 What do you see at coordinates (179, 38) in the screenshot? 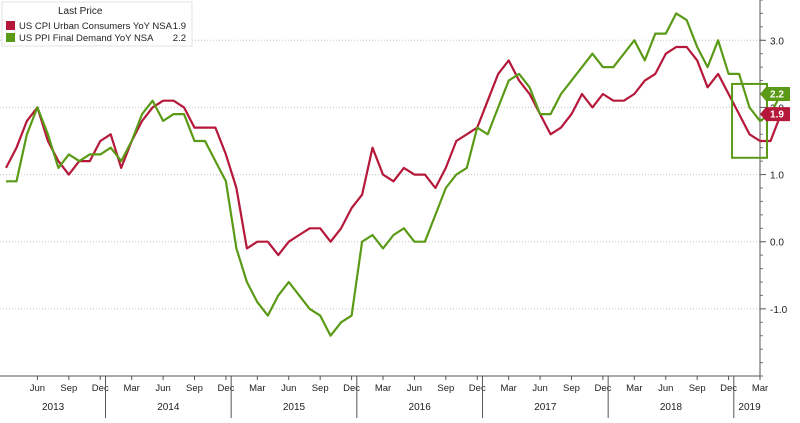
I see `legend-value-ppi: 2.2` at bounding box center [179, 38].